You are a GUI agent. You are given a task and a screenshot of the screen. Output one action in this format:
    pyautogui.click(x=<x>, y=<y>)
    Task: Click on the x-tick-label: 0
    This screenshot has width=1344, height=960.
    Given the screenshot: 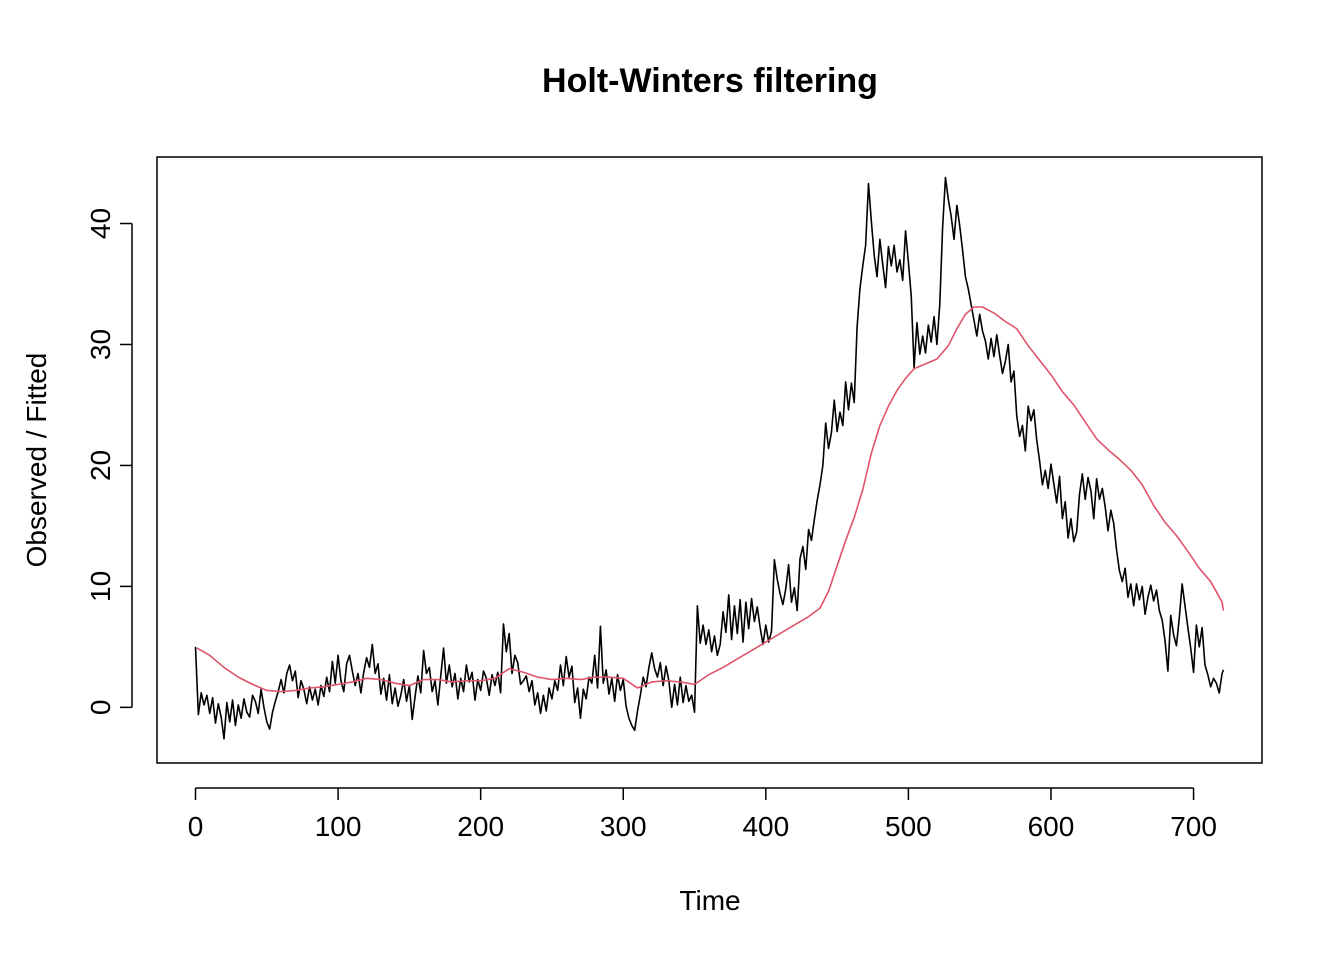 What is the action you would take?
    pyautogui.click(x=196, y=826)
    